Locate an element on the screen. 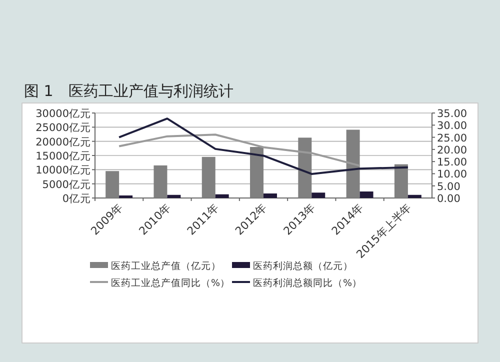 Image resolution: width=500 pixels, height=362 pixels. y-tick-label: 10000亿元 is located at coordinates (63, 170).